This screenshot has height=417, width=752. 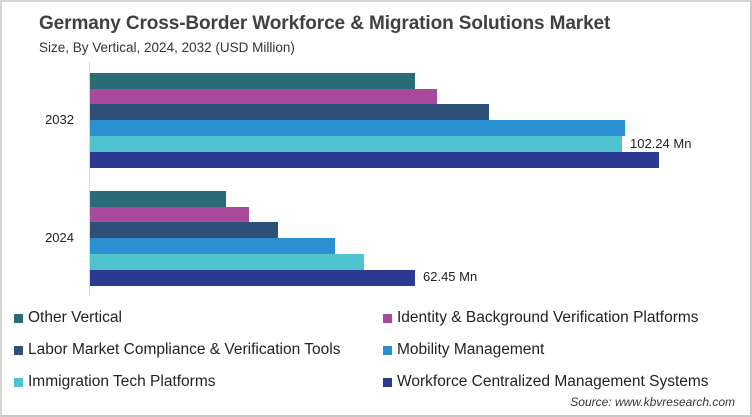 I want to click on source-note: Source: www.kbvresearch.com, so click(x=652, y=402).